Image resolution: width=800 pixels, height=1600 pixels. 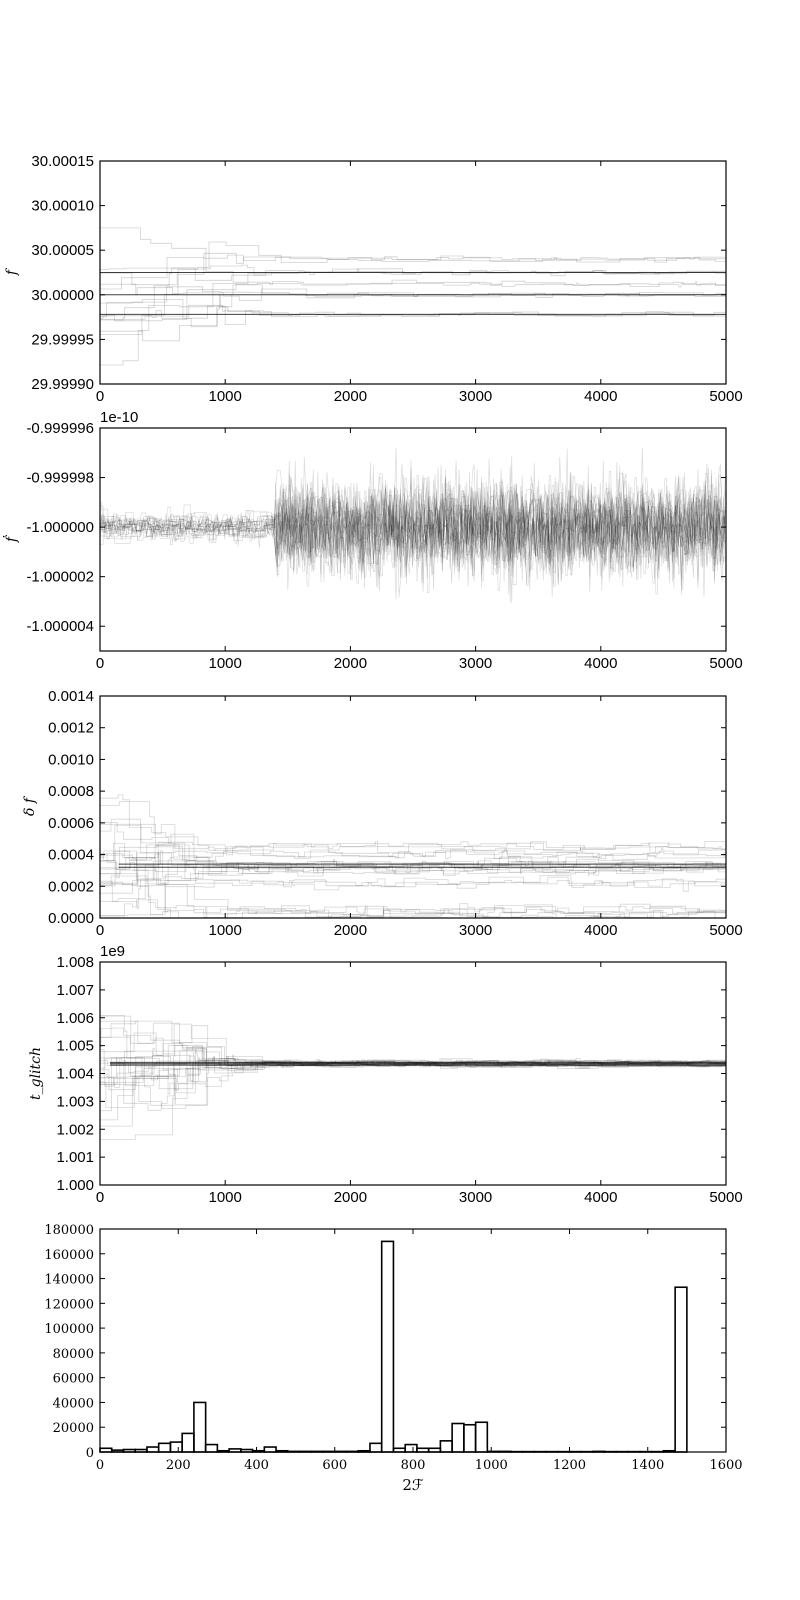 What do you see at coordinates (75, 1074) in the screenshot?
I see `y-tick-label: 1.004` at bounding box center [75, 1074].